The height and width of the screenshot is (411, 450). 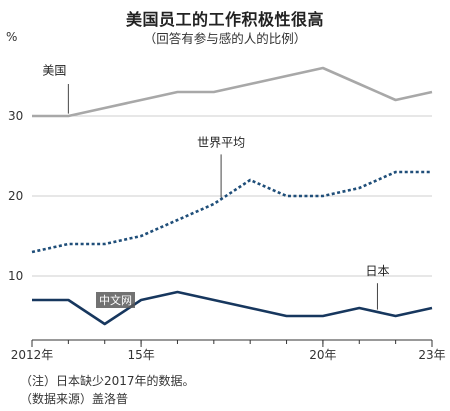 What do you see at coordinates (140, 355) in the screenshot?
I see `x-tick-label: 15年` at bounding box center [140, 355].